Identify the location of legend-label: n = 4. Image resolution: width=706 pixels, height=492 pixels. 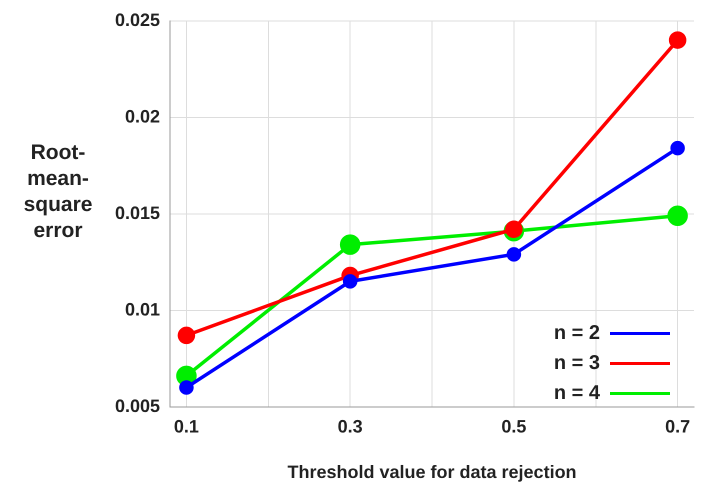
(577, 393).